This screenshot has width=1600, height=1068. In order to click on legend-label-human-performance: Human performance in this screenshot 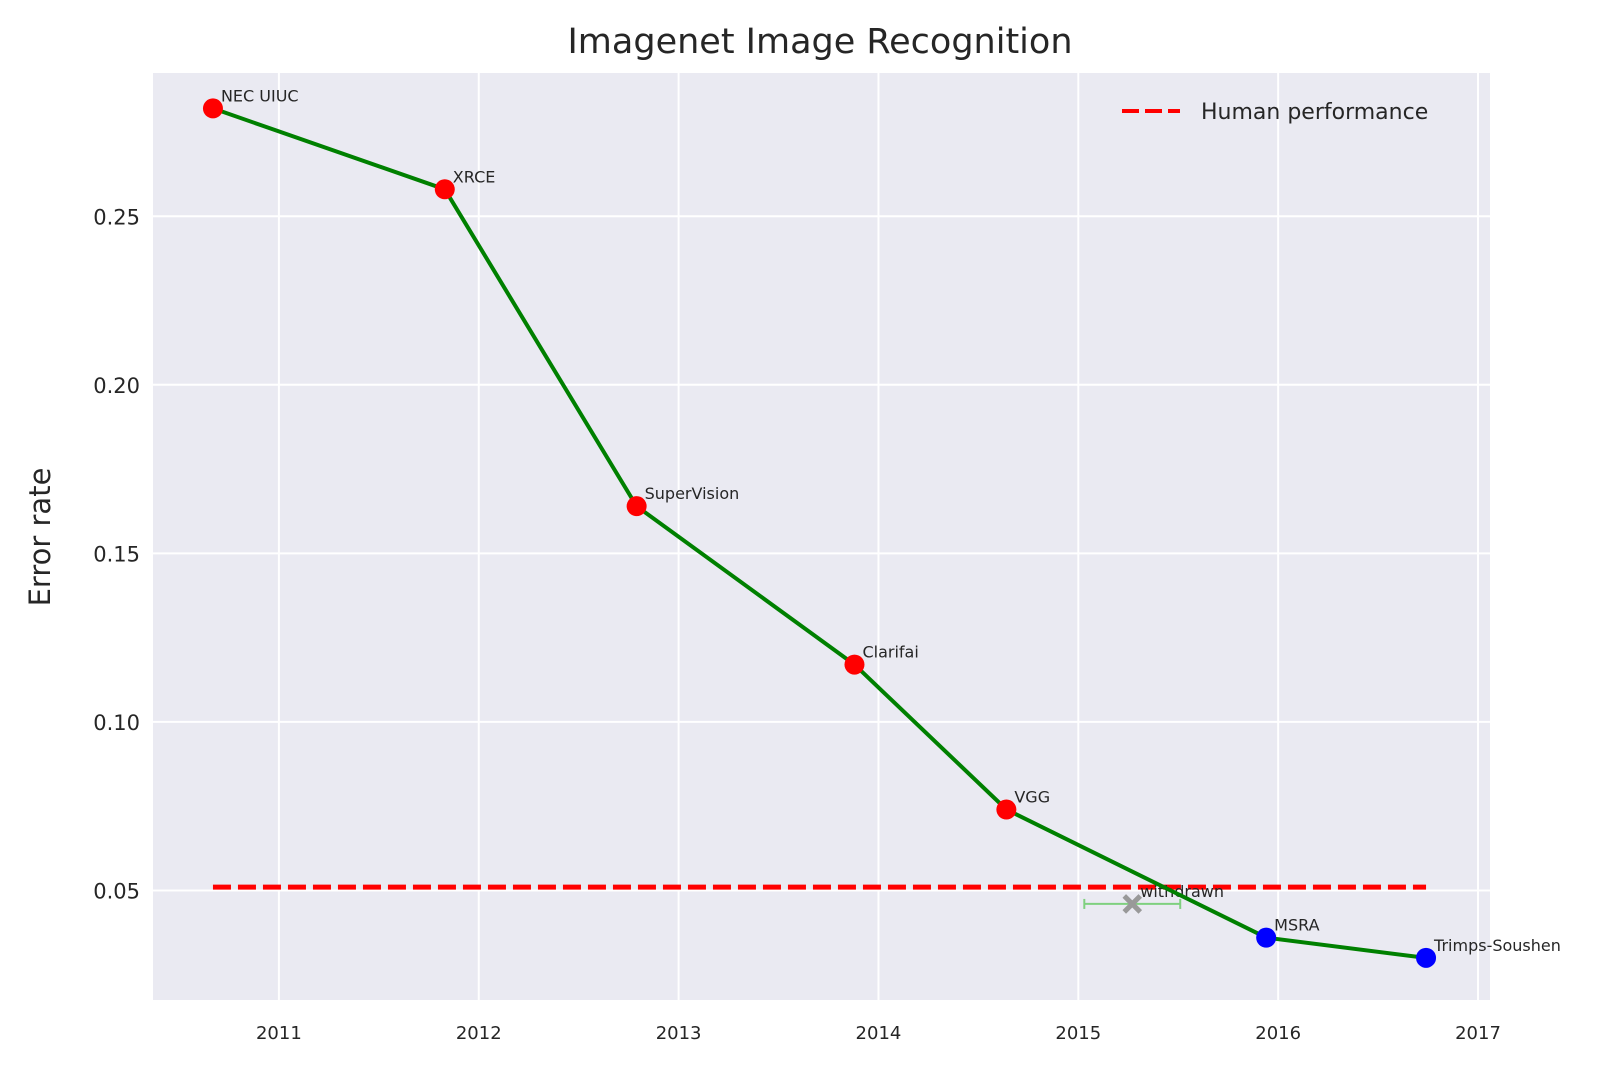, I will do `click(1314, 112)`.